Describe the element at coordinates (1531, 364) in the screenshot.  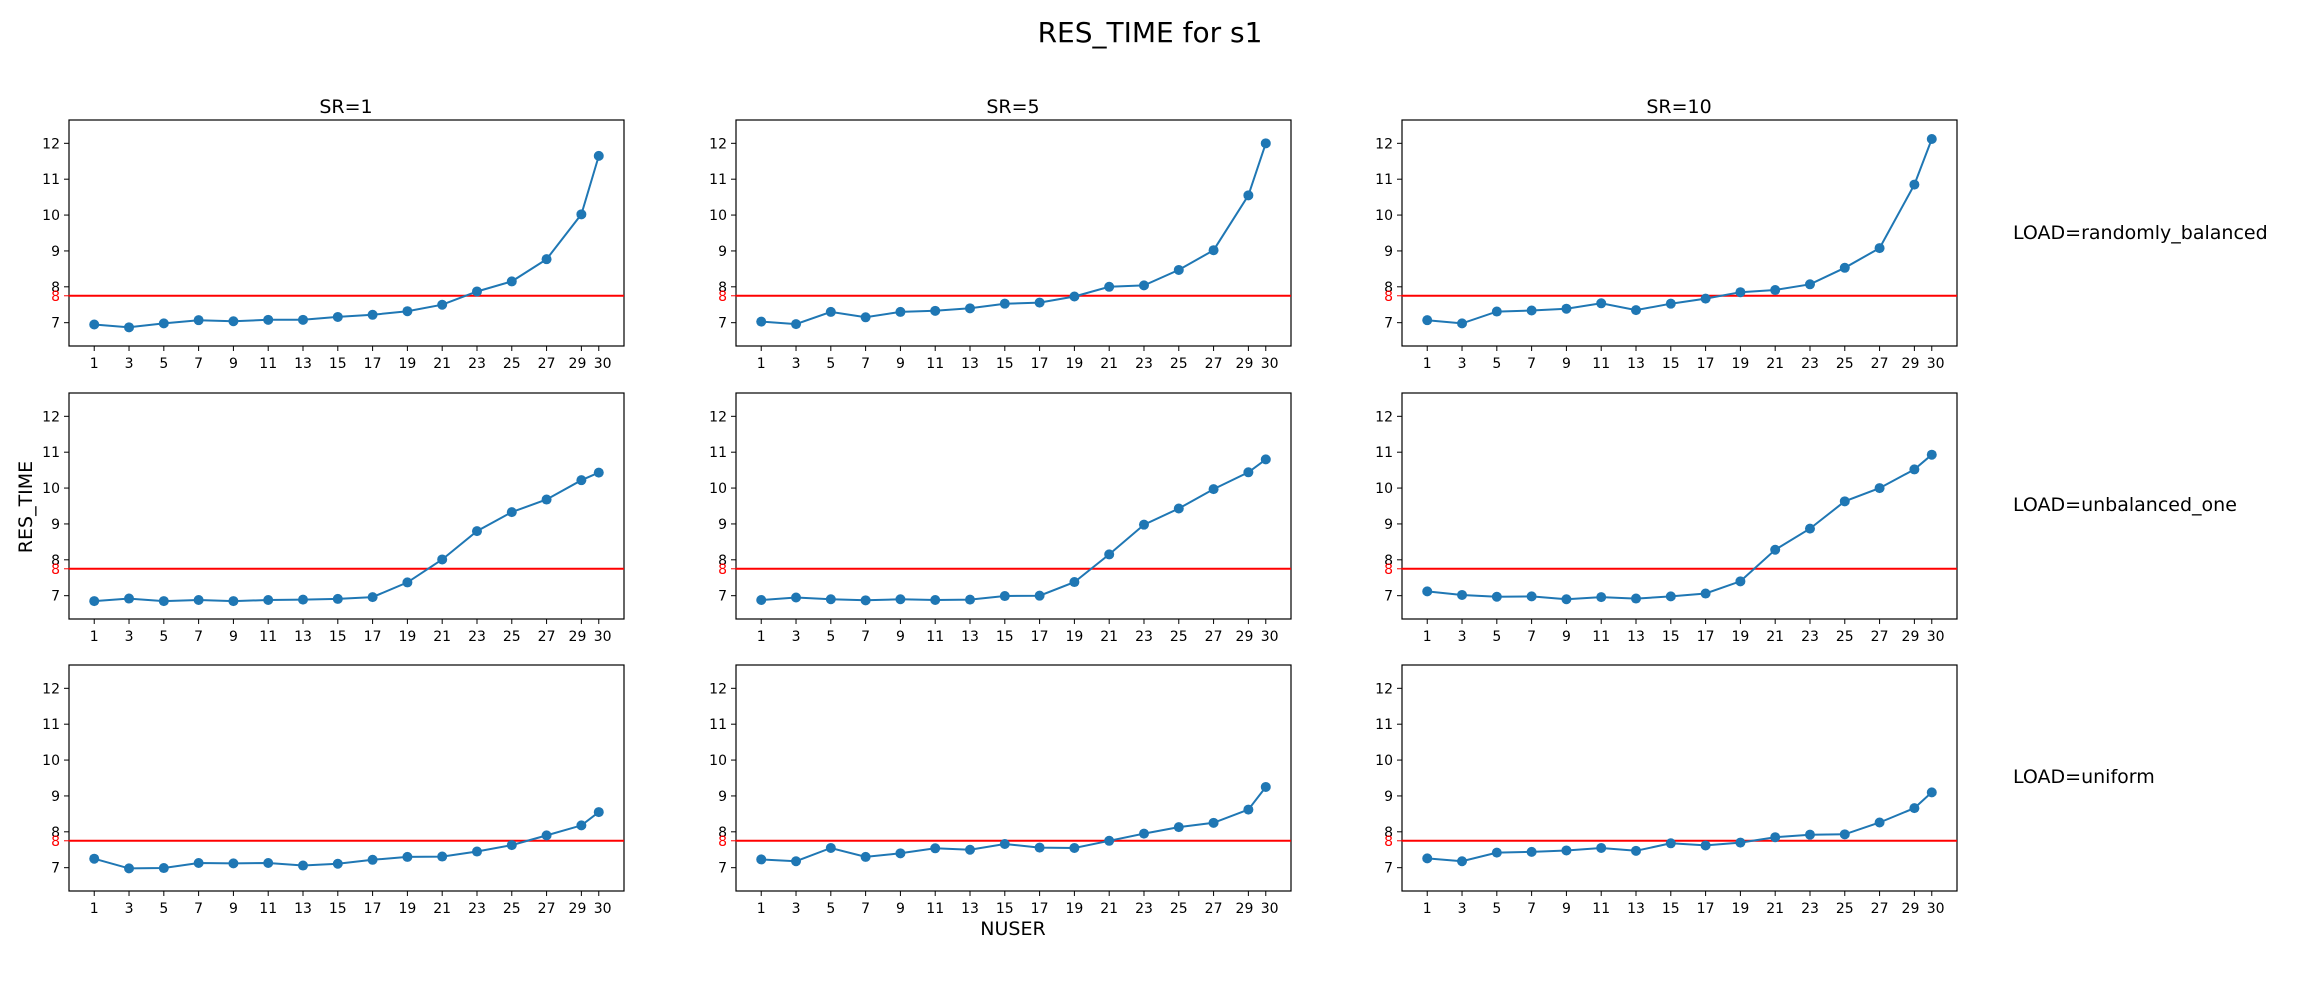
I see `x-tick-label: 7` at that location.